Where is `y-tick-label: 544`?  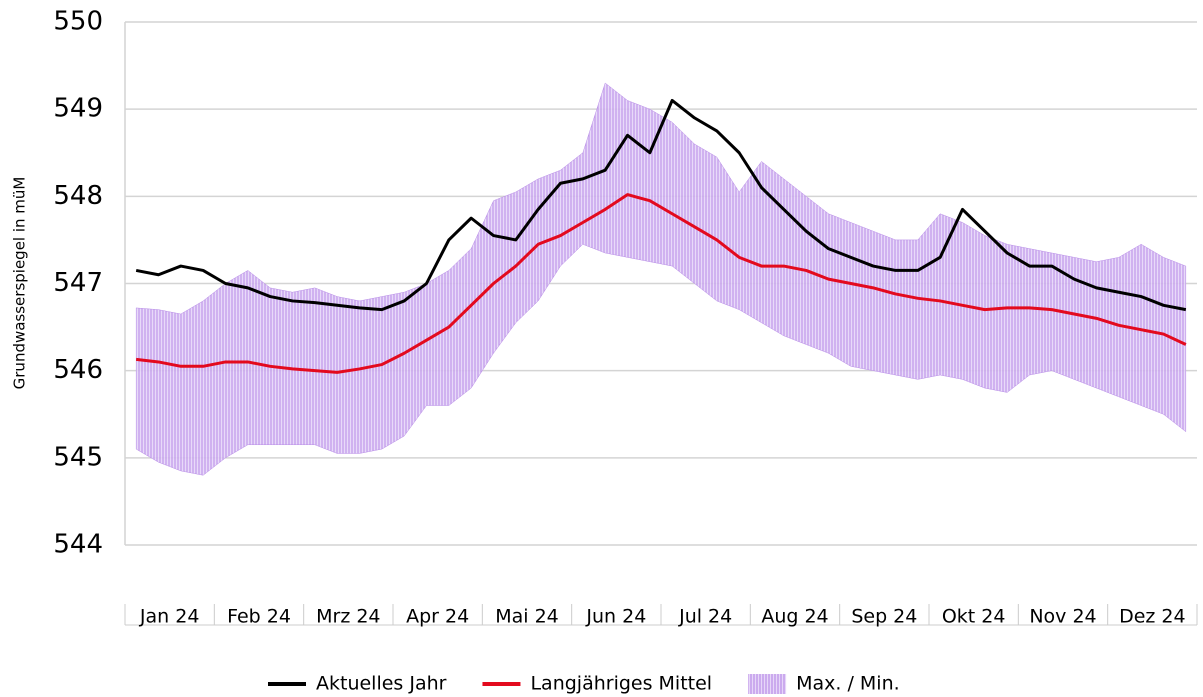 y-tick-label: 544 is located at coordinates (78, 545).